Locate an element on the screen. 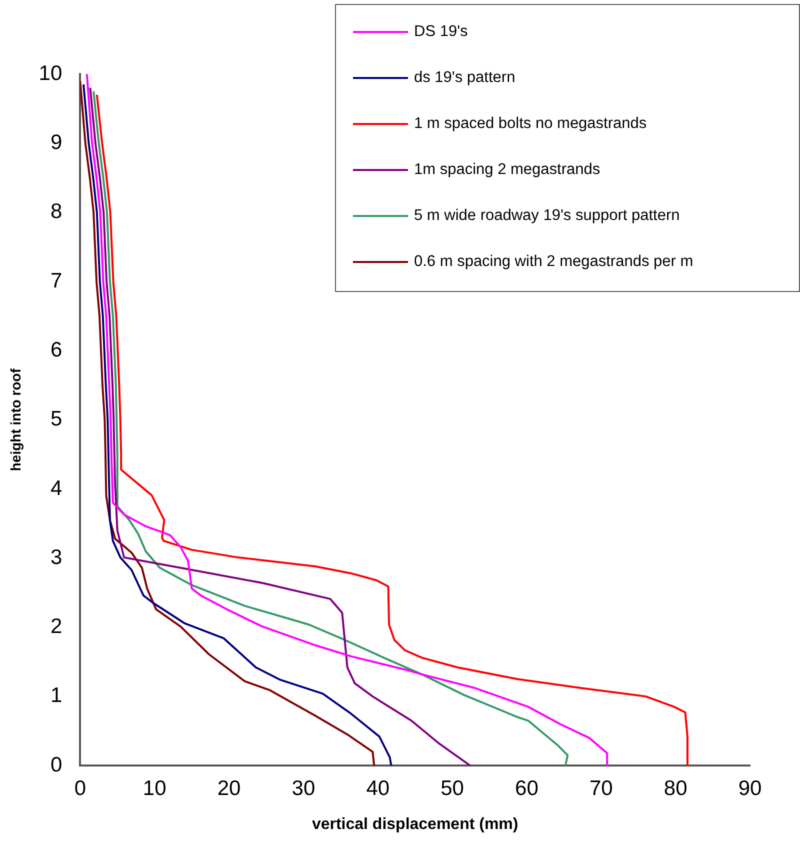  y-tick-label: 3 is located at coordinates (56, 557).